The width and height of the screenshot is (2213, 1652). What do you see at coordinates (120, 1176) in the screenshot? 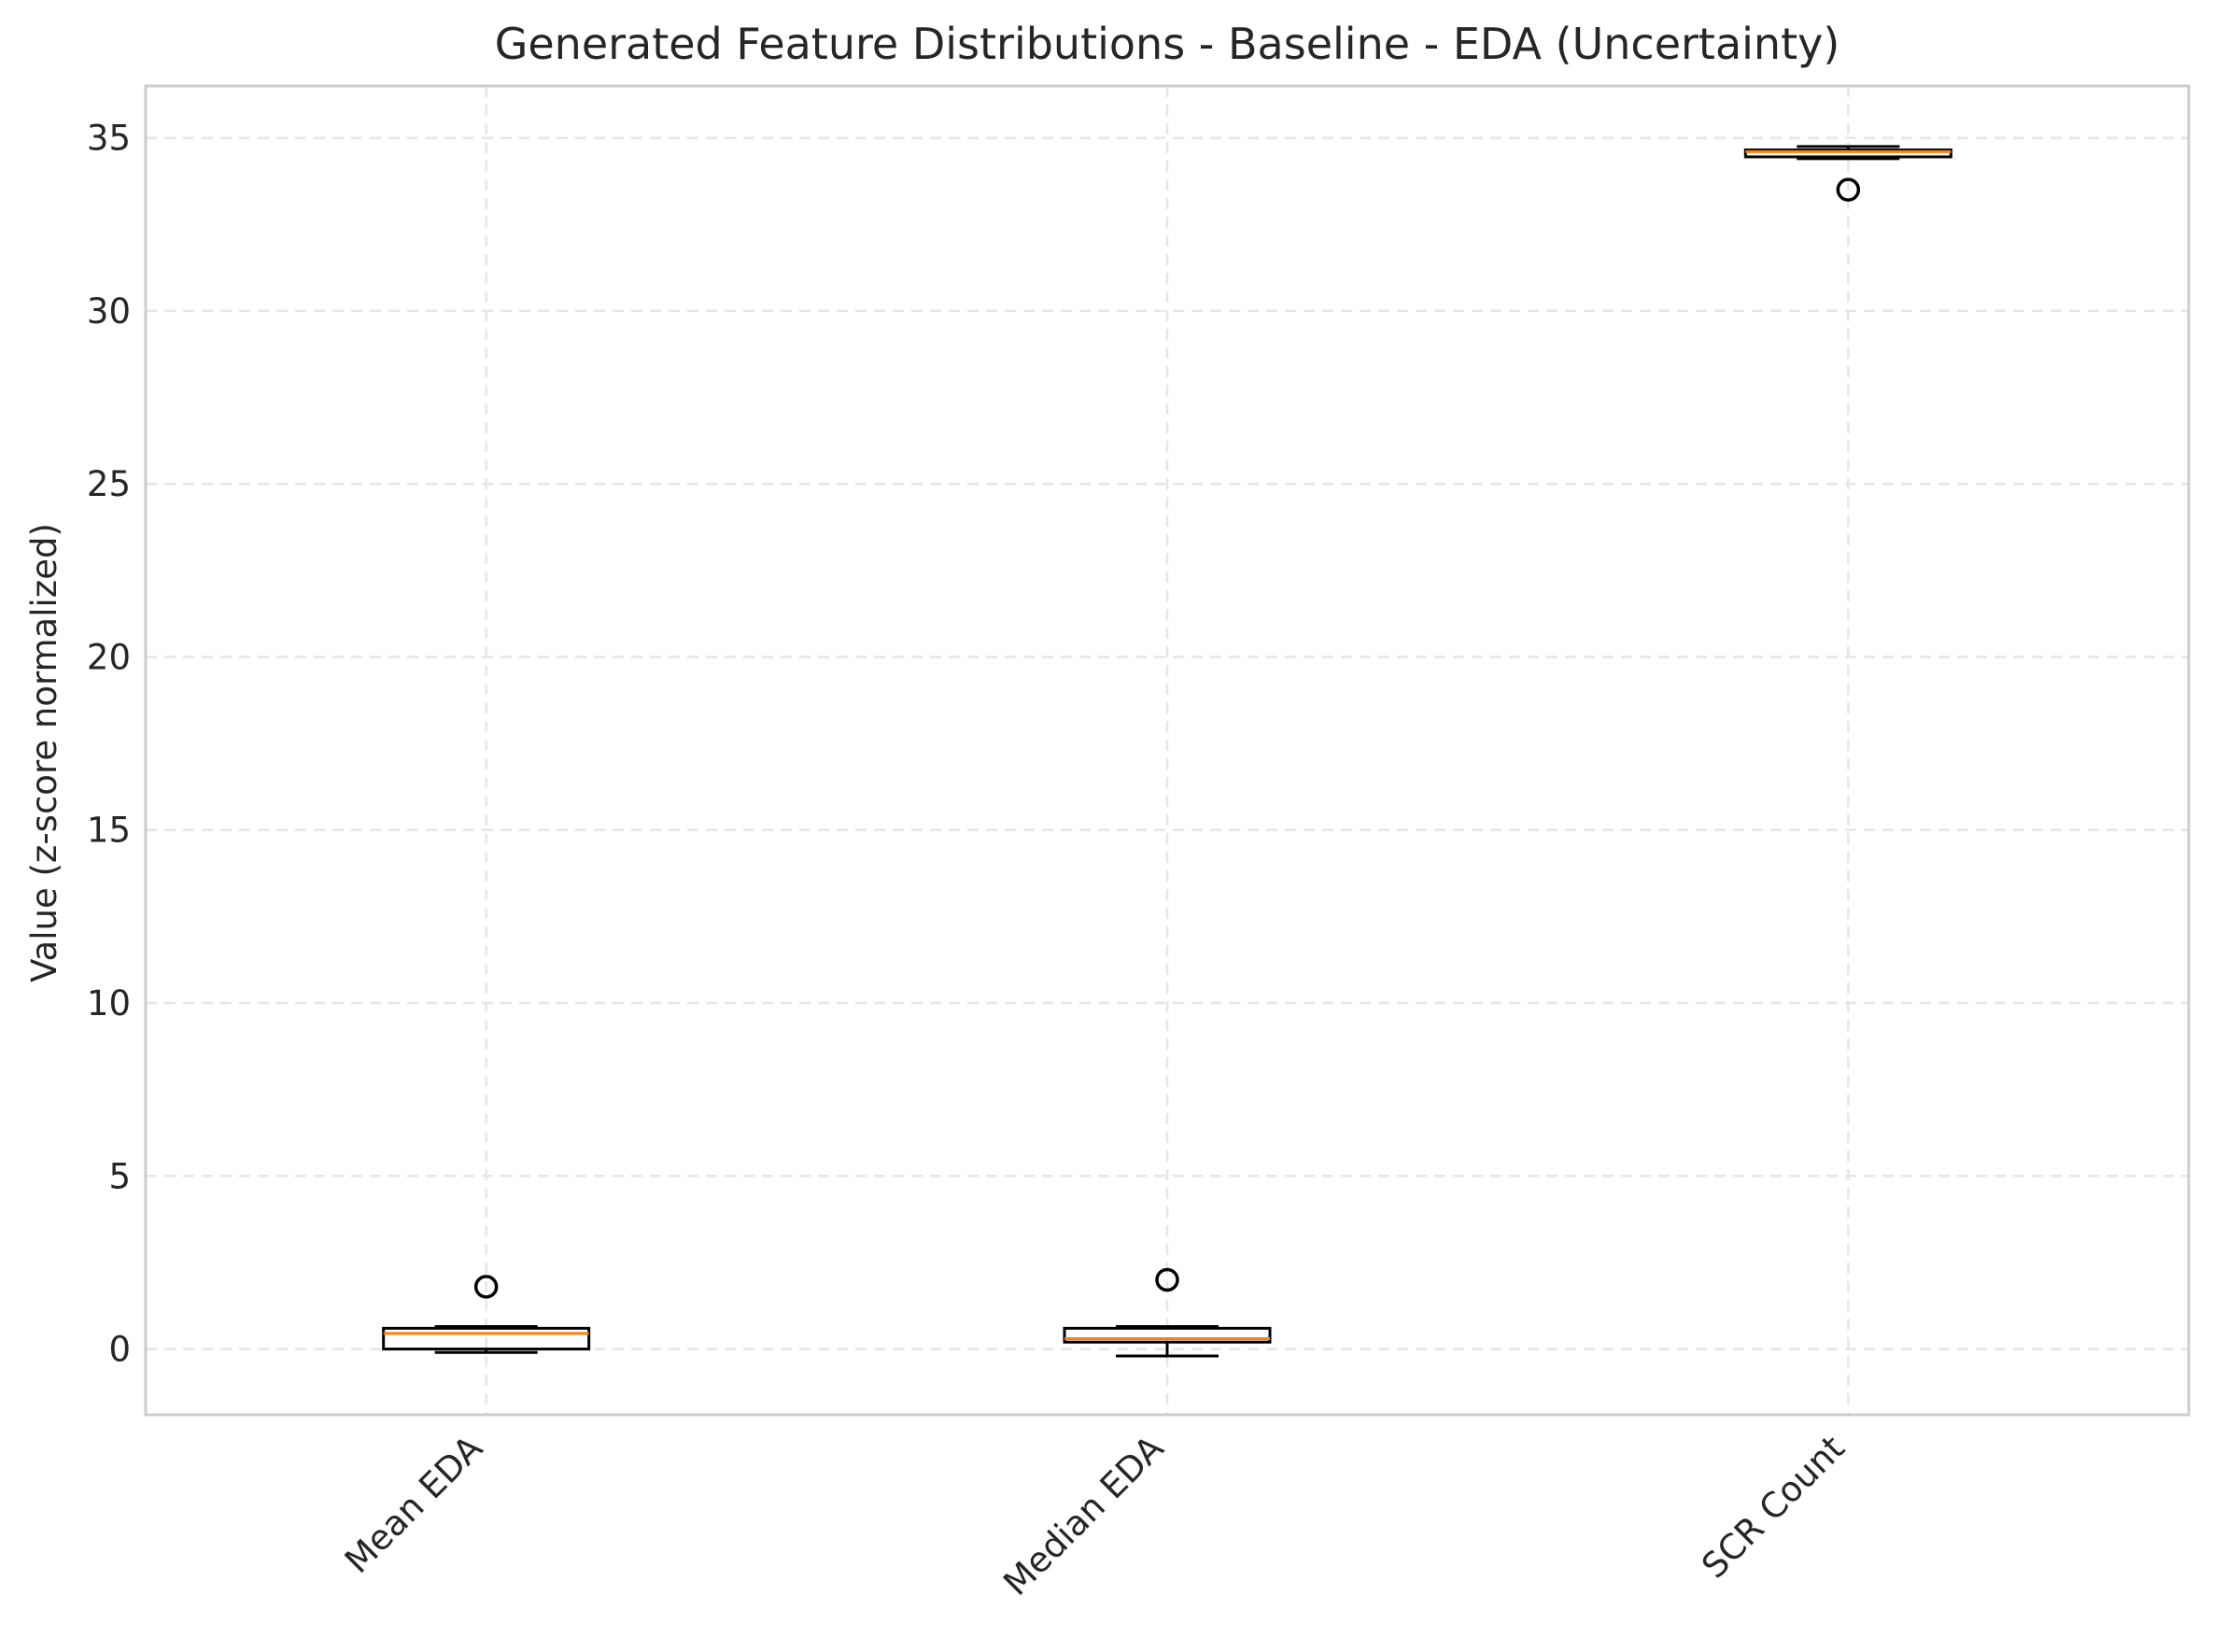
I see `y-tick-label: 5` at bounding box center [120, 1176].